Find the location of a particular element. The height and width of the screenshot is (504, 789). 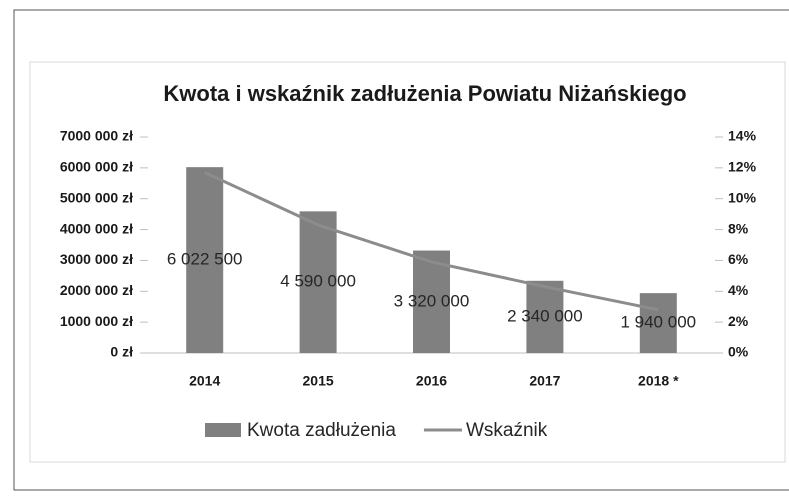

y2-tick-label: 4% is located at coordinates (738, 290).